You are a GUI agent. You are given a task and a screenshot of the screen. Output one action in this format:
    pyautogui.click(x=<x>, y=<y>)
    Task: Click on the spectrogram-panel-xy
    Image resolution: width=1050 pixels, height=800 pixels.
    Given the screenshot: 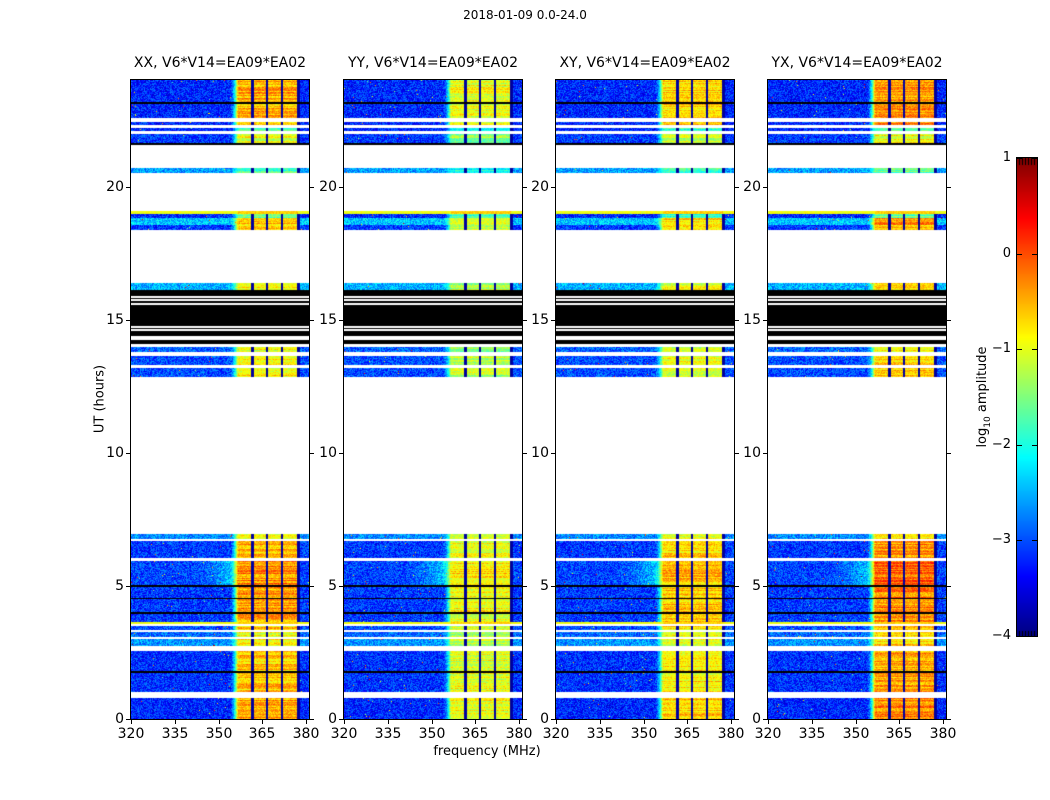 What is the action you would take?
    pyautogui.click(x=645, y=399)
    